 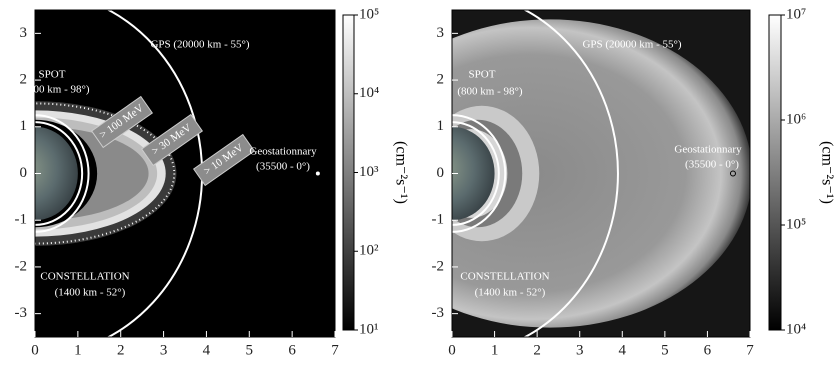 I want to click on colorbar-tick-label: 10¹, so click(x=369, y=329).